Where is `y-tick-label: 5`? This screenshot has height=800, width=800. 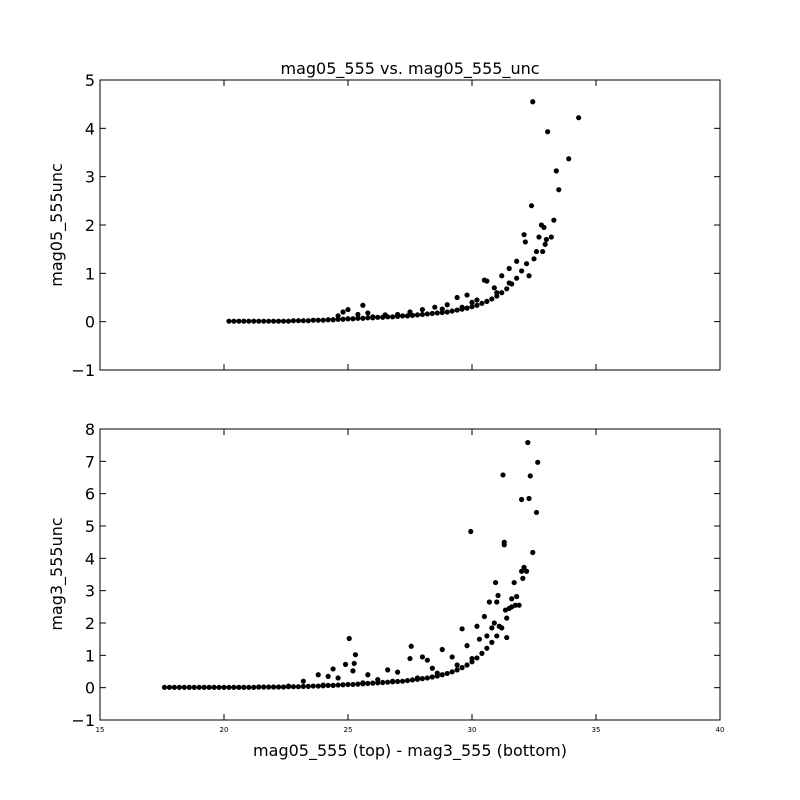
y-tick-label: 5 is located at coordinates (90, 526).